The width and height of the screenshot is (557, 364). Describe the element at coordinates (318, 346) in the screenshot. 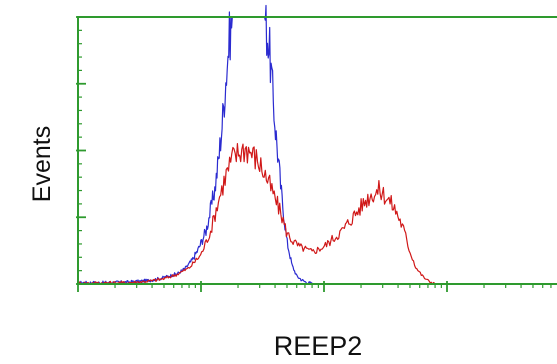

I see `x-axis-label: REEP2` at that location.